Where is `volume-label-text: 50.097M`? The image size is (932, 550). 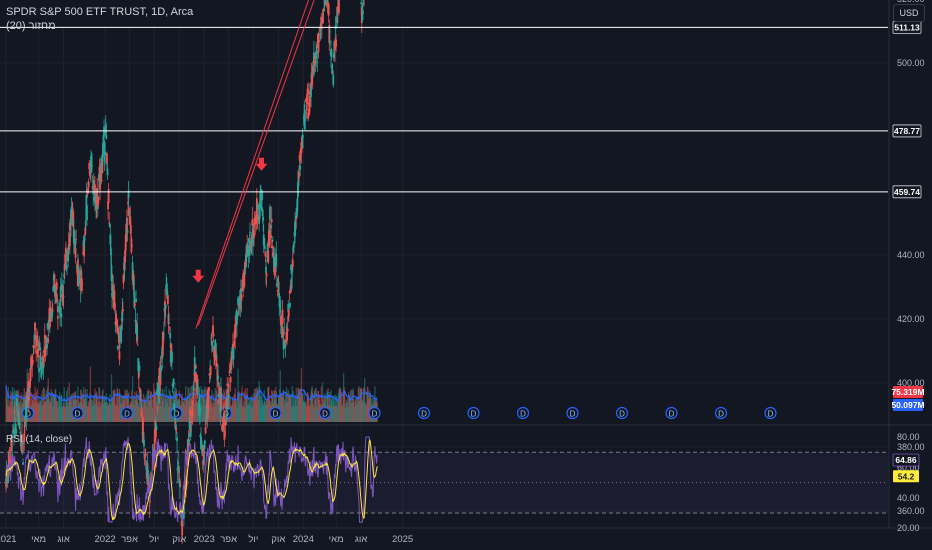
volume-label-text: 50.097M is located at coordinates (907, 405).